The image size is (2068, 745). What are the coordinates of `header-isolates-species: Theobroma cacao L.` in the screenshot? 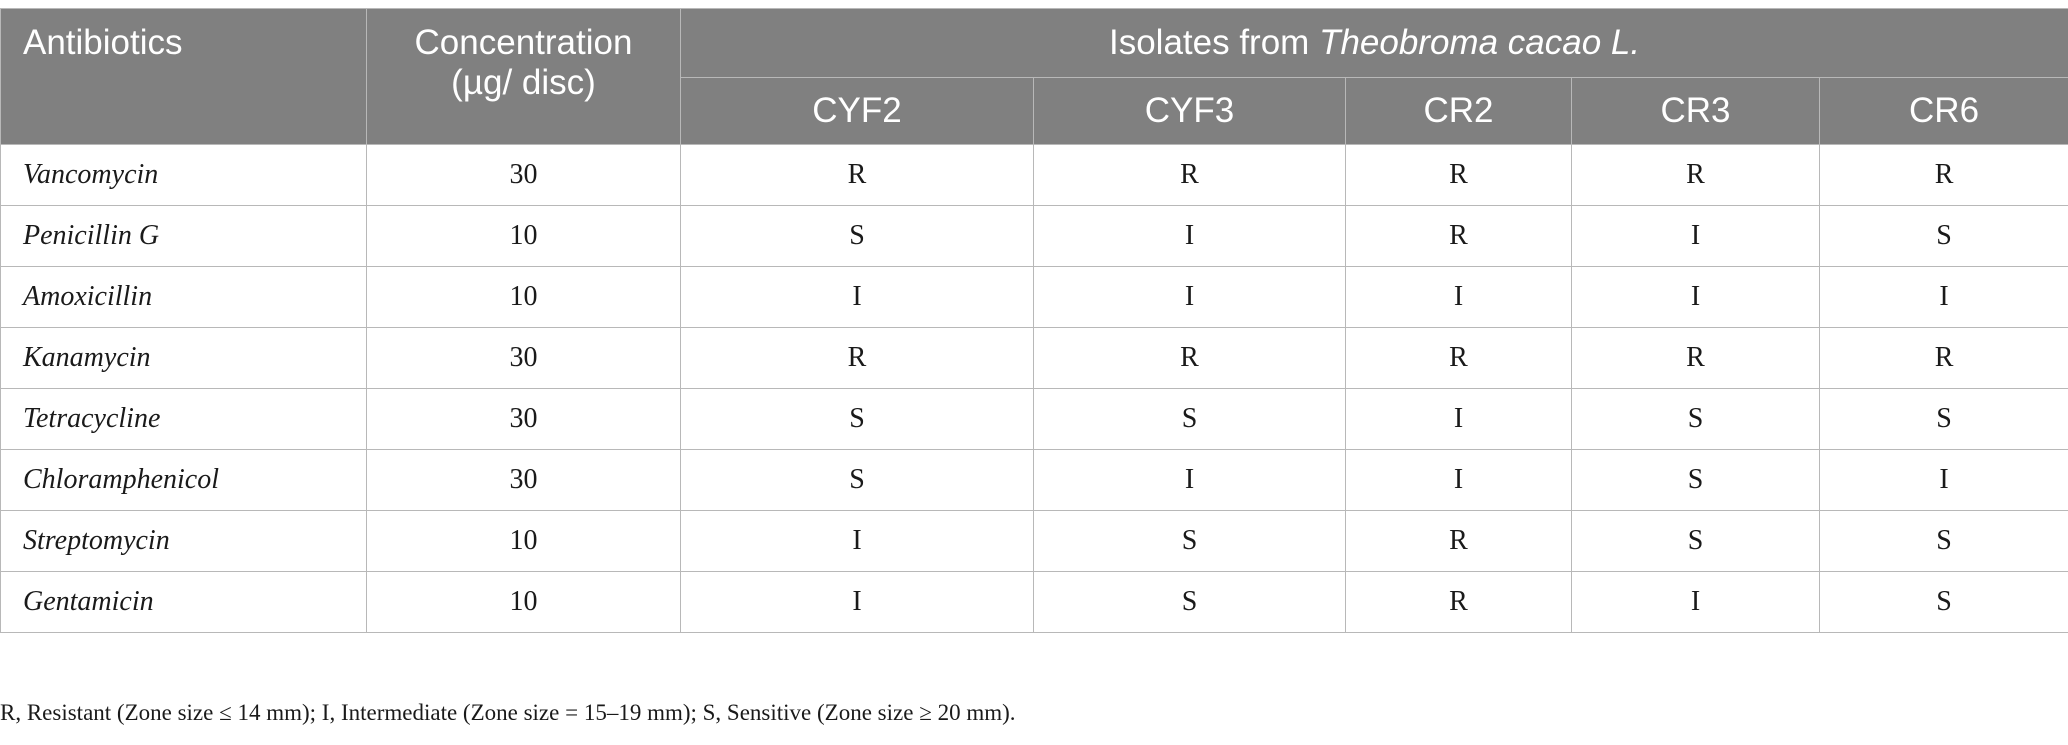 It's located at (1480, 42).